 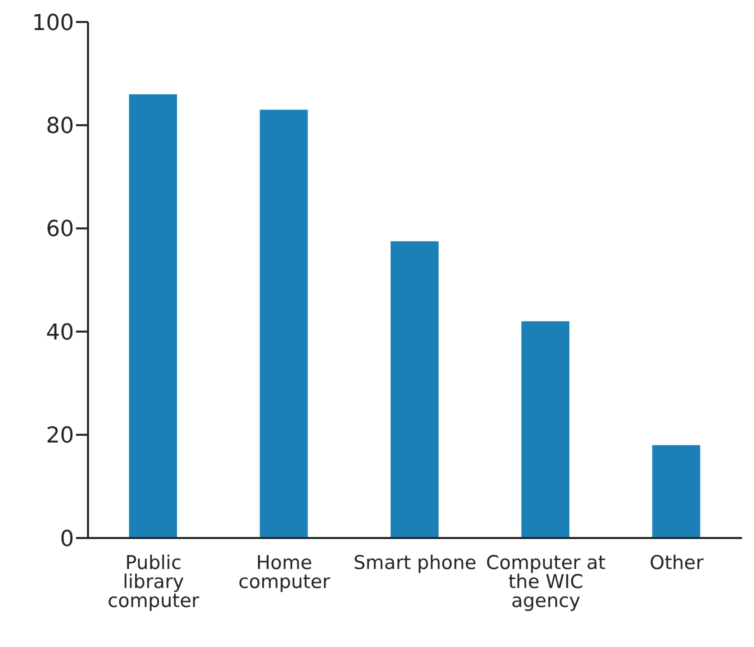 I want to click on x-tick-label: Public library computer, so click(x=154, y=582).